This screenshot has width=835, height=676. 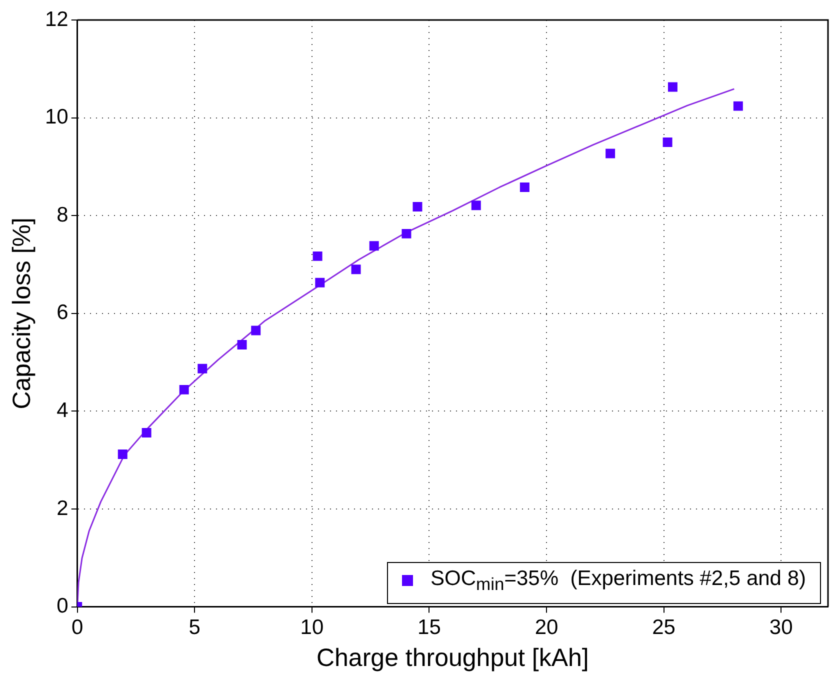 What do you see at coordinates (56, 19) in the screenshot?
I see `y-tick-label: 12` at bounding box center [56, 19].